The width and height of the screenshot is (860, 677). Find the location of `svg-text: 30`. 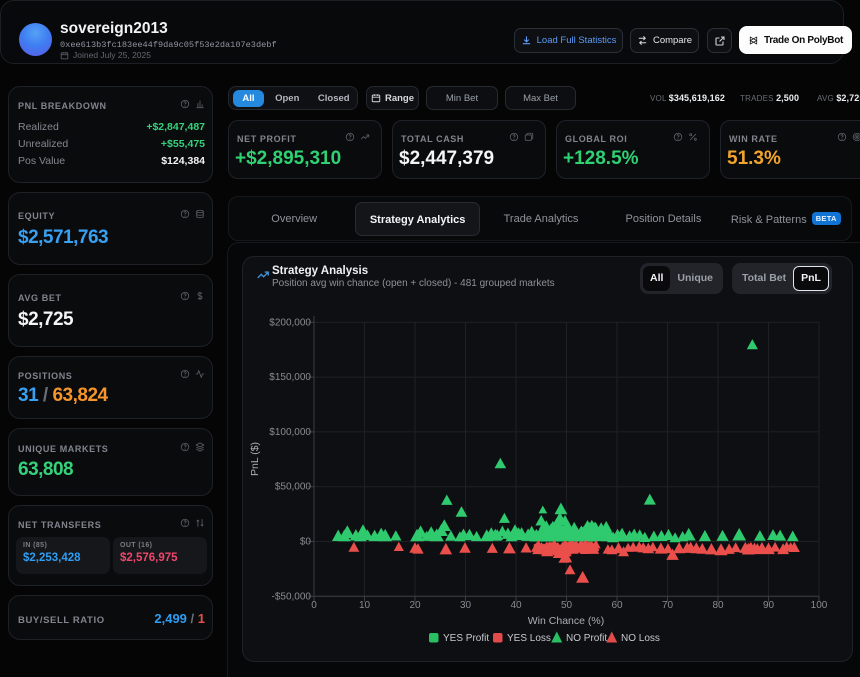

svg-text: 30 is located at coordinates (466, 605).